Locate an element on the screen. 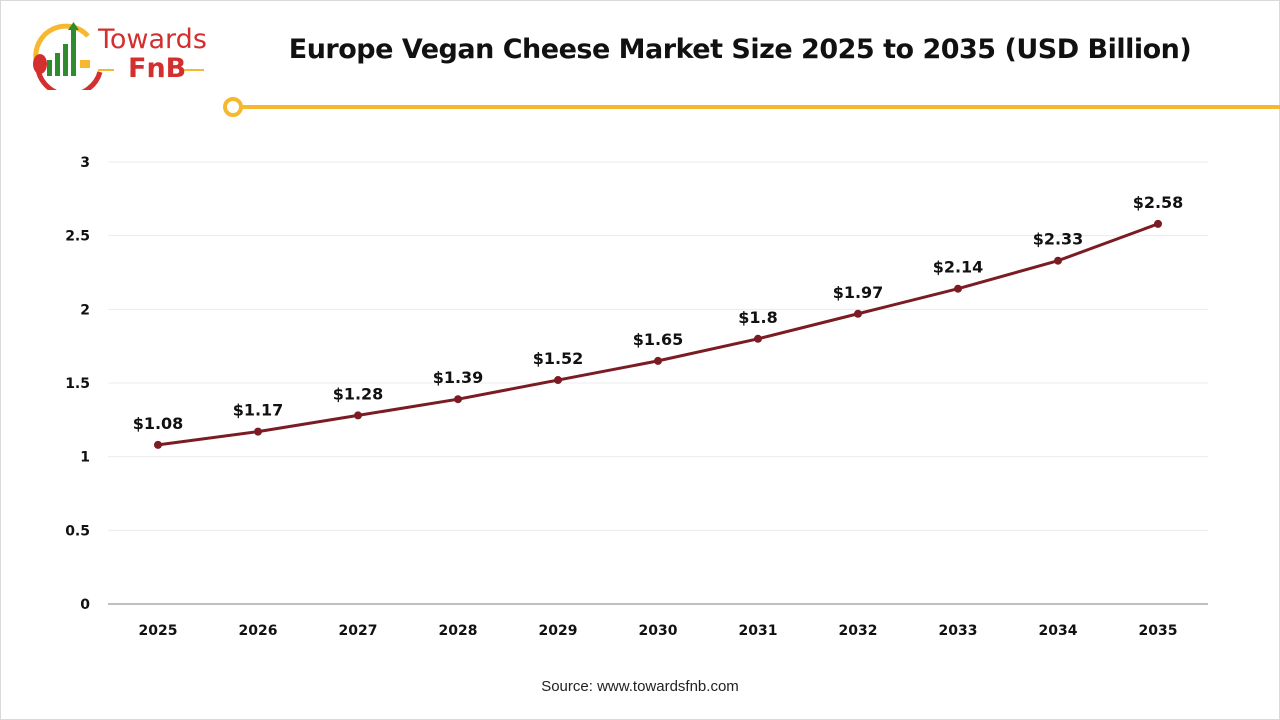 Image resolution: width=1280 pixels, height=720 pixels. x-tick-label: 2026 is located at coordinates (258, 631).